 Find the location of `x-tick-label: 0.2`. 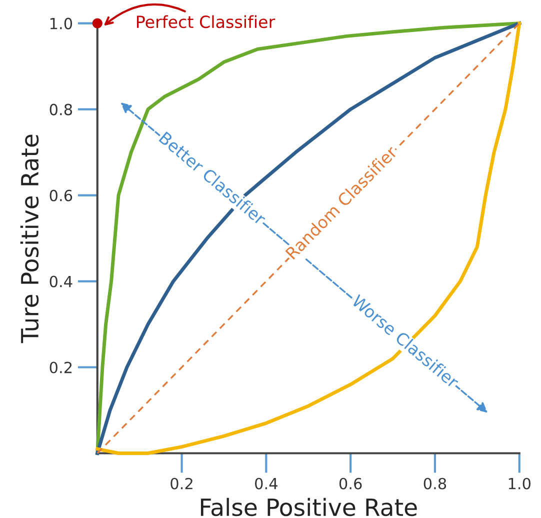

x-tick-label: 0.2 is located at coordinates (181, 484).